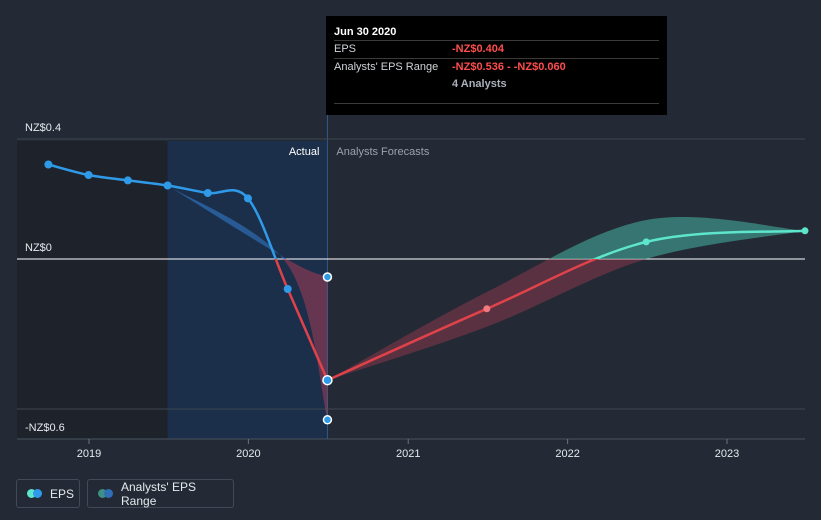 The height and width of the screenshot is (520, 821). What do you see at coordinates (727, 454) in the screenshot?
I see `x-tick-label: 2023` at bounding box center [727, 454].